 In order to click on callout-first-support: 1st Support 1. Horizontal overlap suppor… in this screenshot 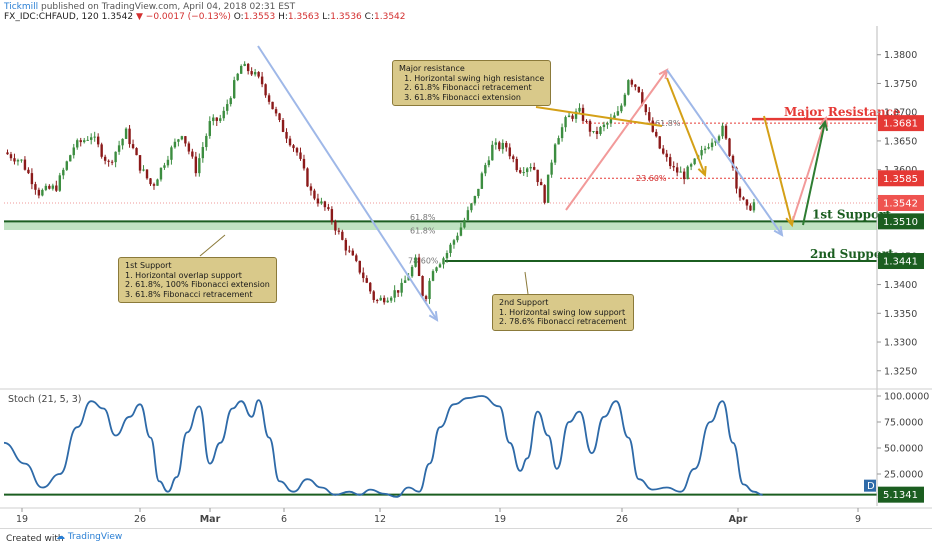, I will do `click(197, 280)`.